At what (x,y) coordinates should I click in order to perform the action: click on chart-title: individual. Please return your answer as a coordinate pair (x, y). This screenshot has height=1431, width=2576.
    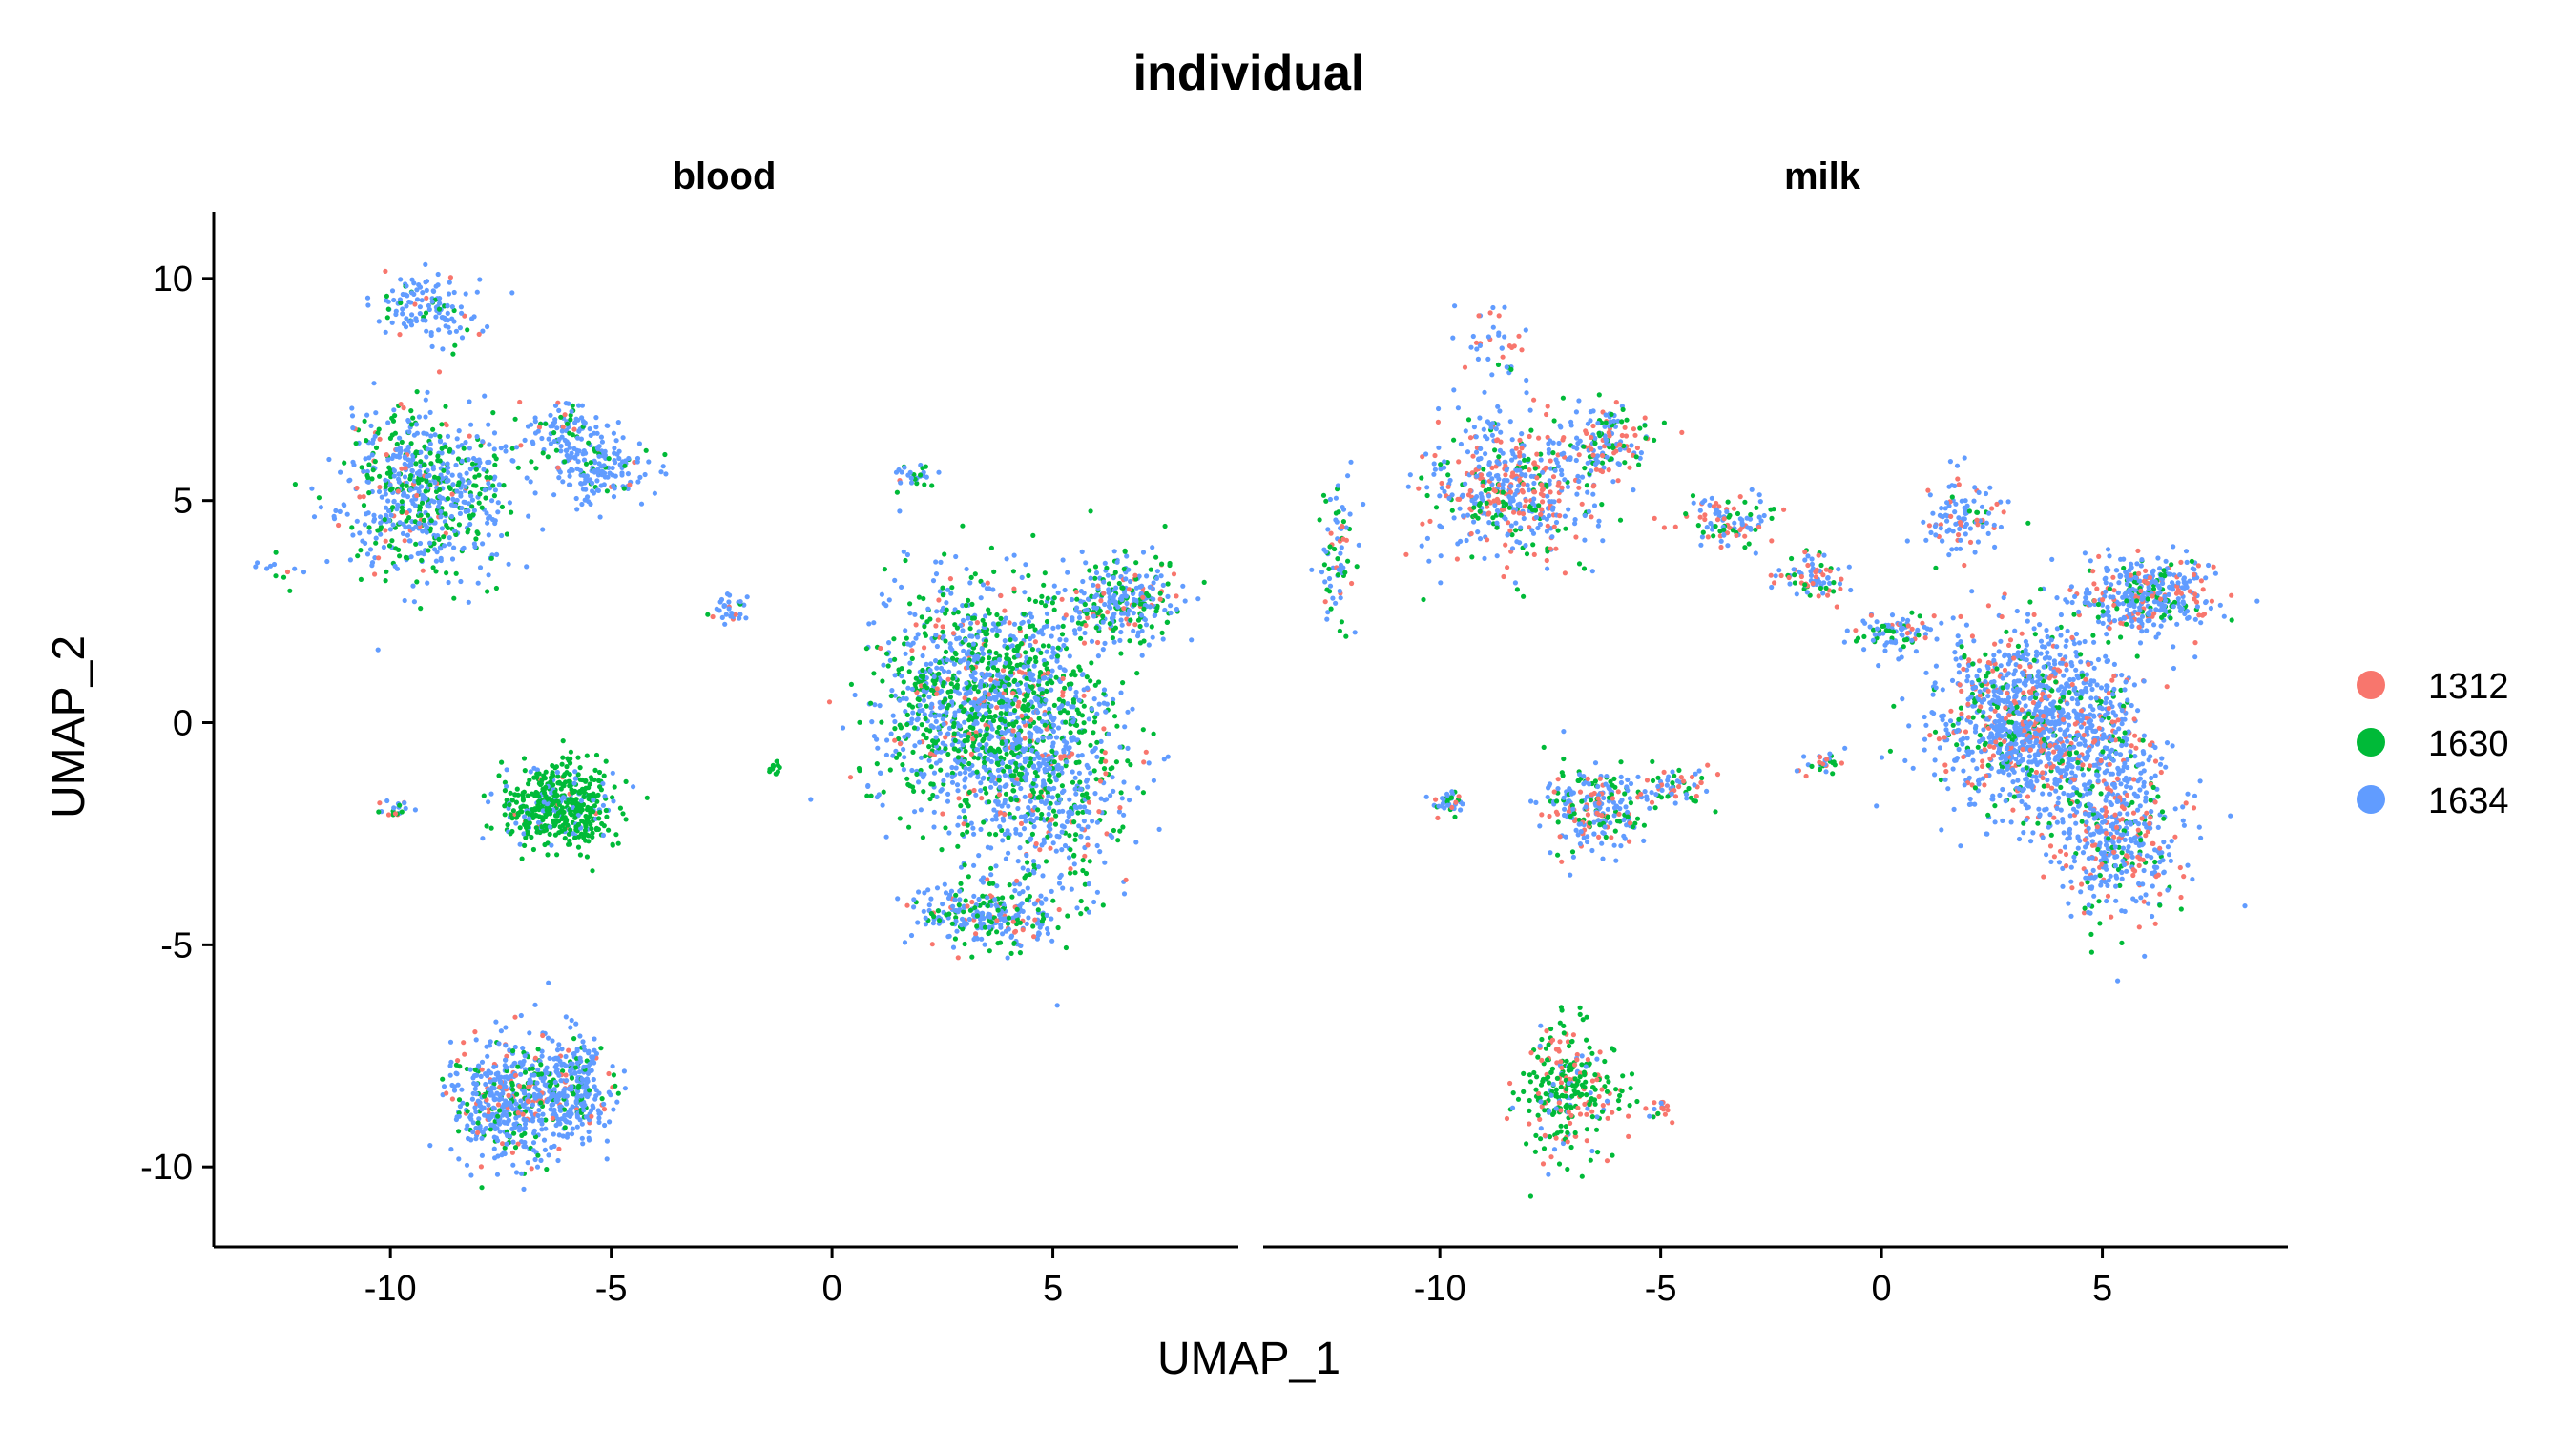
    Looking at the image, I should click on (1249, 73).